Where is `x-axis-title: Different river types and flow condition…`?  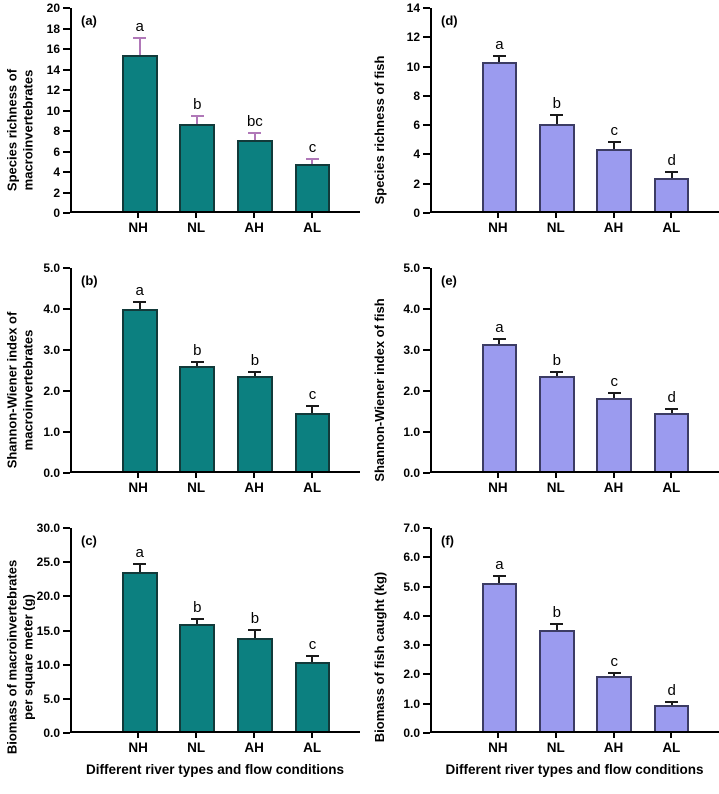 x-axis-title: Different river types and flow condition… is located at coordinates (574, 769).